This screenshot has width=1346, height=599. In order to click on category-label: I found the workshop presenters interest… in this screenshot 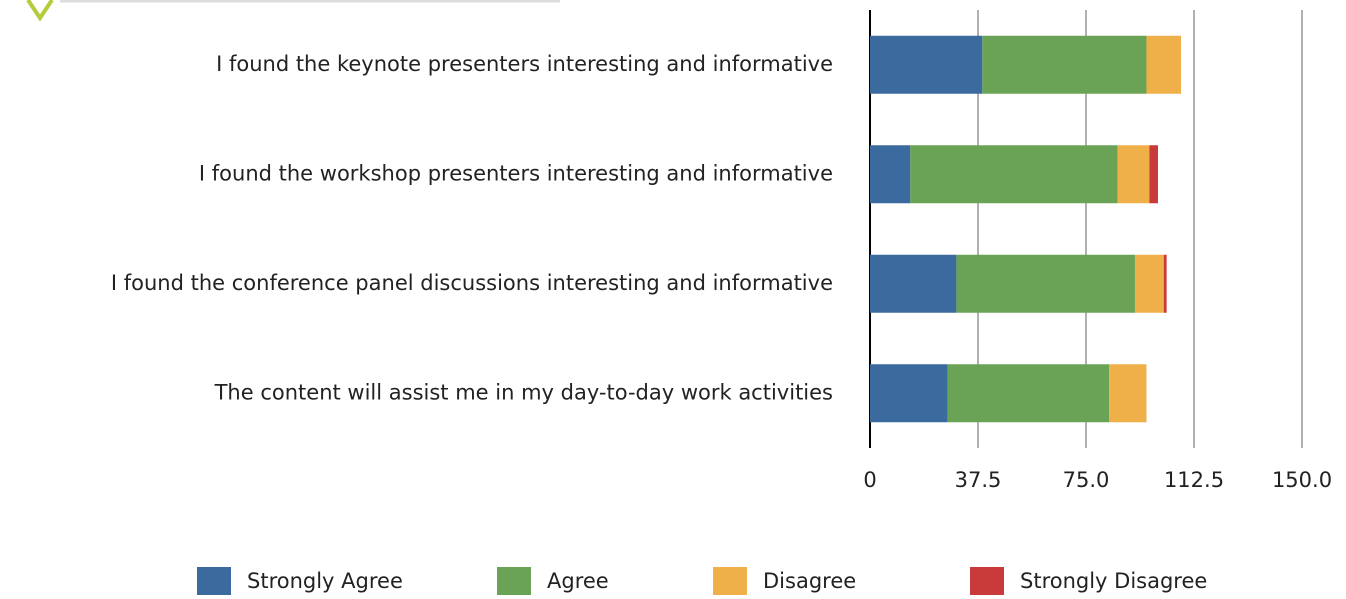, I will do `click(516, 173)`.